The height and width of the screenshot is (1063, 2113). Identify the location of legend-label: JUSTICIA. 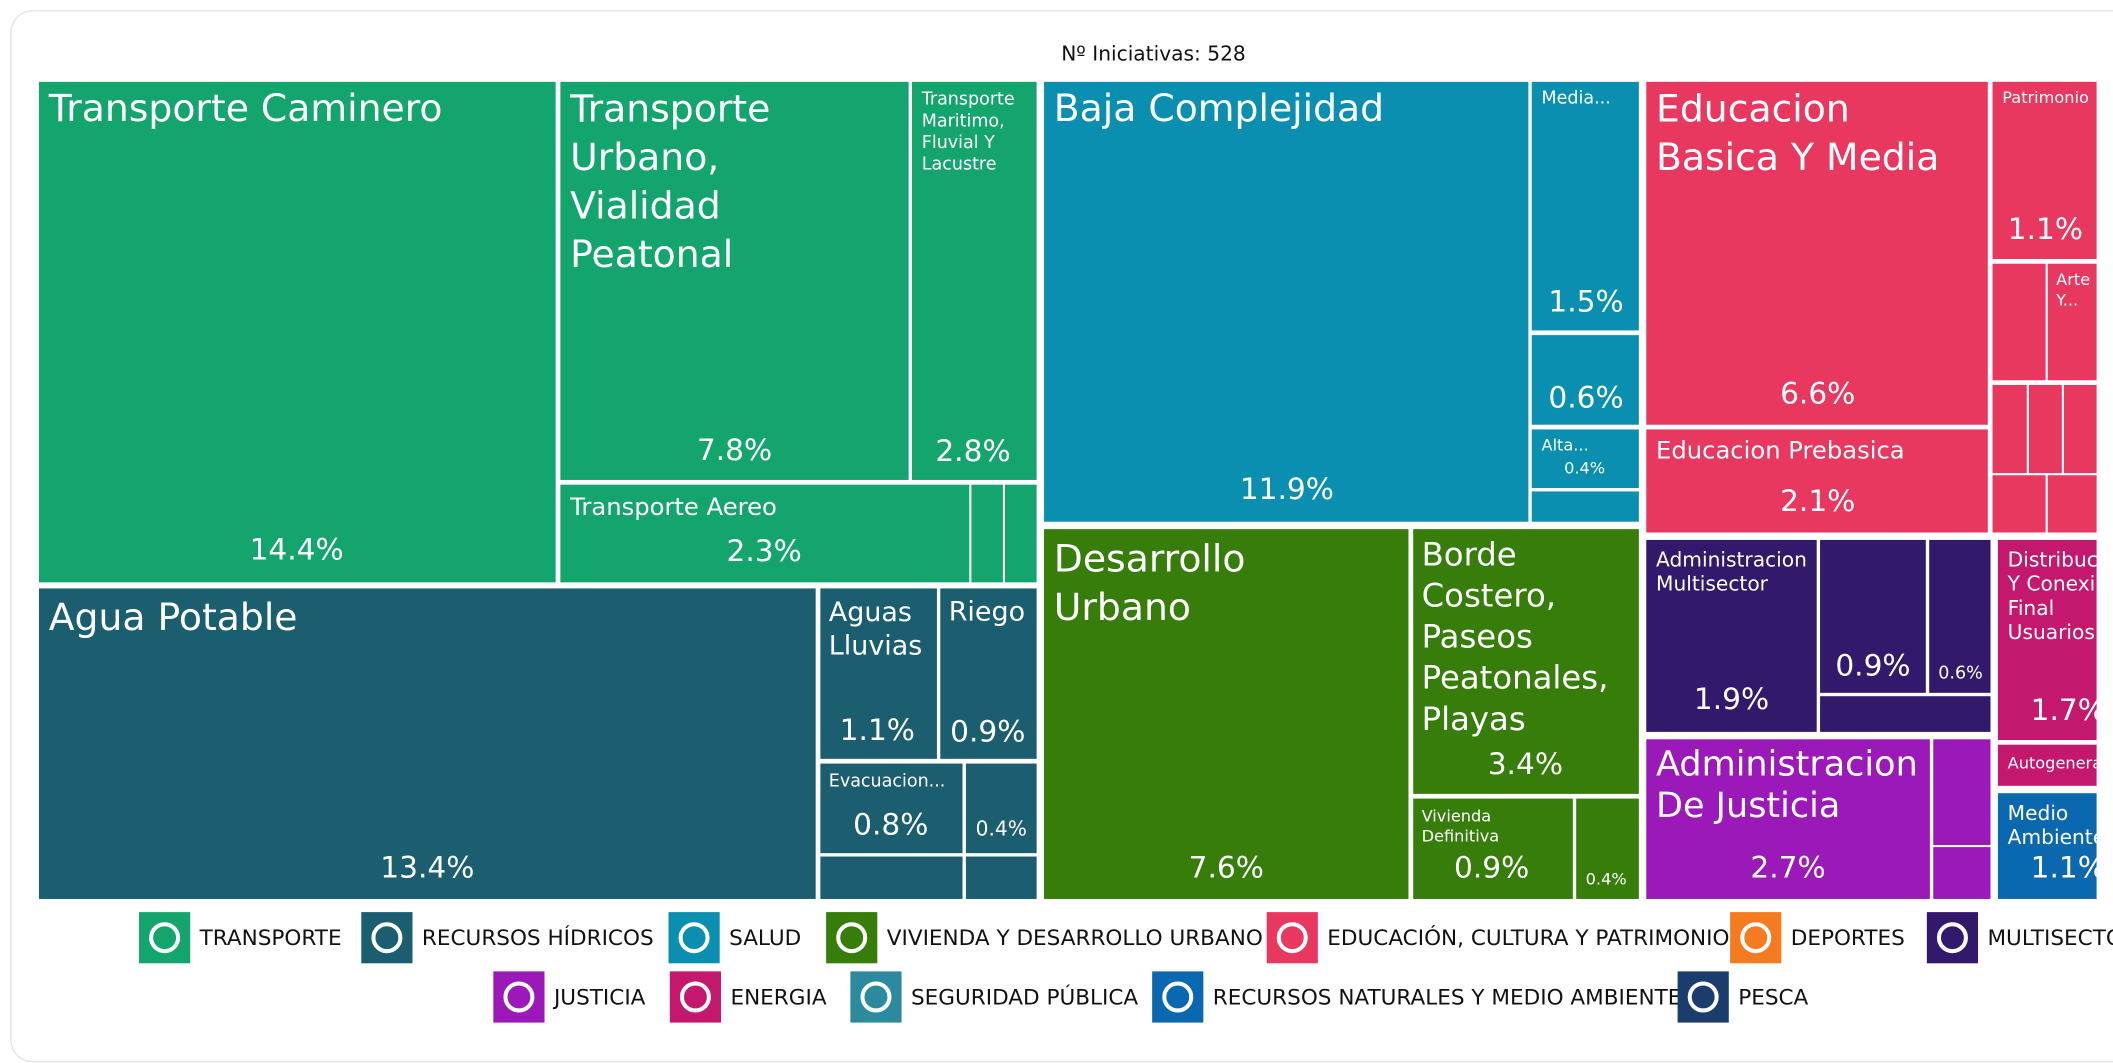
(599, 997).